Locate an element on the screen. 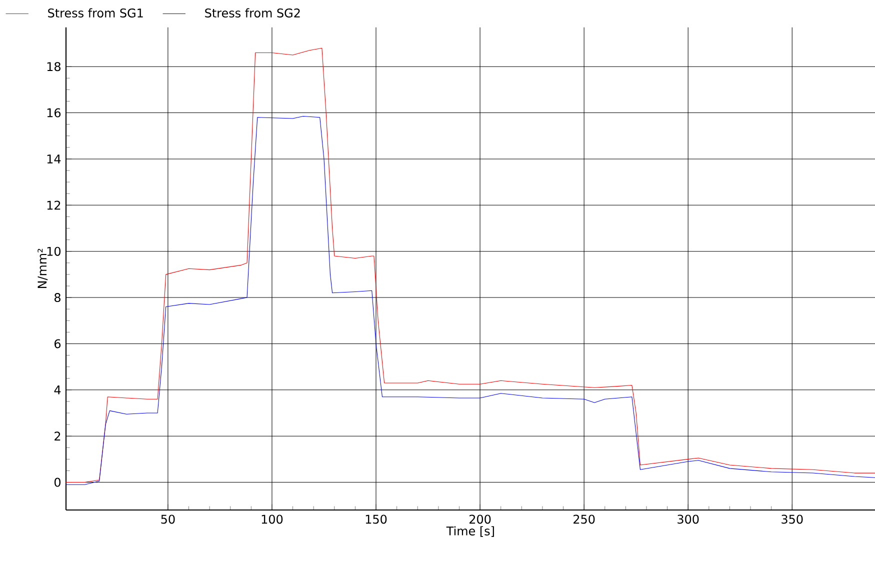 The width and height of the screenshot is (875, 572). y-tick-label: 10 is located at coordinates (54, 251).